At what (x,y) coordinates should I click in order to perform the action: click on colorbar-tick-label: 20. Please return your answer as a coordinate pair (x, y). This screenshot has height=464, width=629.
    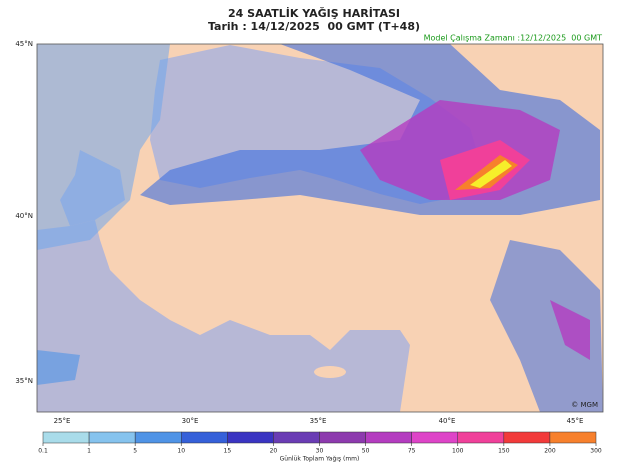
    Looking at the image, I should click on (274, 451).